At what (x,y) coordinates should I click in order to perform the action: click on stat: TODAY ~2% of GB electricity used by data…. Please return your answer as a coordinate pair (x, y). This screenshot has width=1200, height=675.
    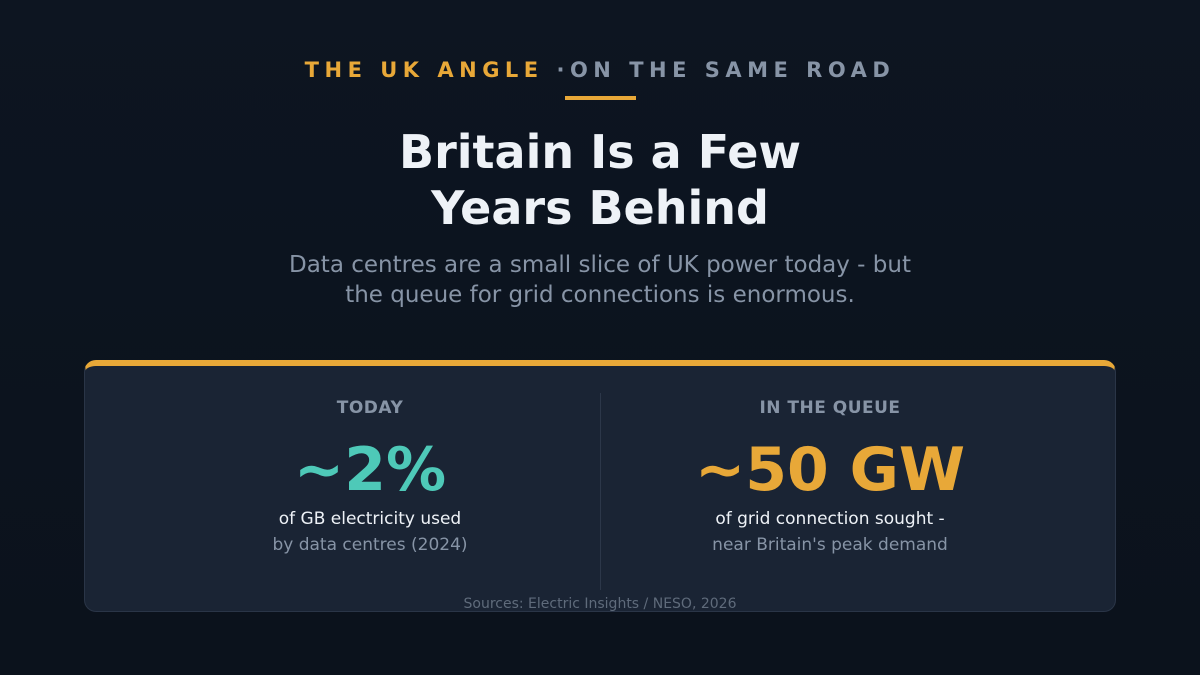
    Looking at the image, I should click on (370, 478).